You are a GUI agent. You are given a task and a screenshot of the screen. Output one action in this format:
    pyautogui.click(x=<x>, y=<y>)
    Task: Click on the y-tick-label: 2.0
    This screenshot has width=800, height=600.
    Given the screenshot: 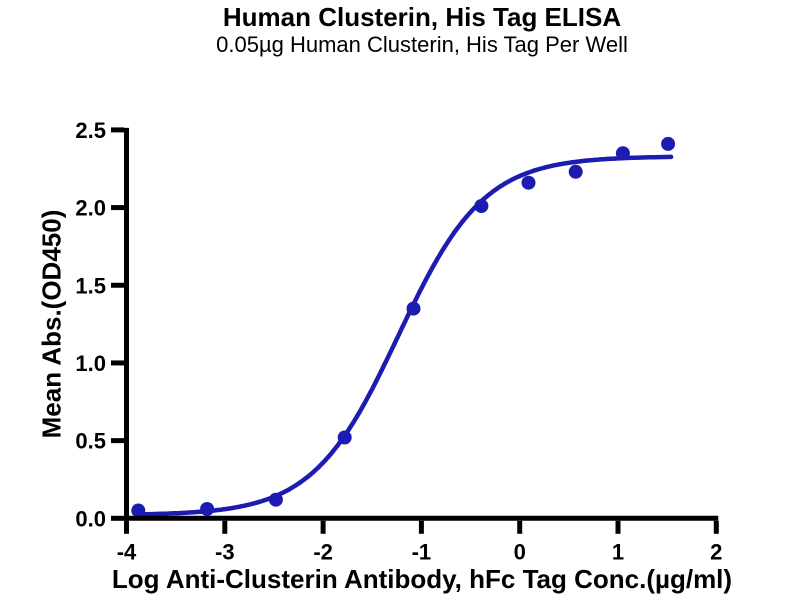 What is the action you would take?
    pyautogui.click(x=90, y=208)
    